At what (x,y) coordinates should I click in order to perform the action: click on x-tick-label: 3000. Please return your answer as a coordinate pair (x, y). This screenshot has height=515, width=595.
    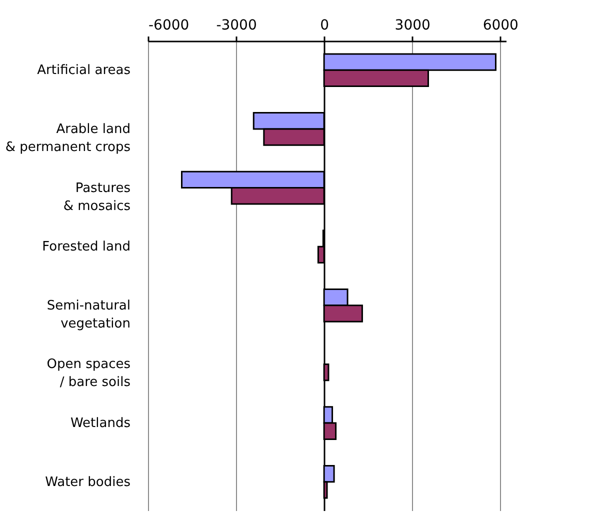
    Looking at the image, I should click on (412, 26).